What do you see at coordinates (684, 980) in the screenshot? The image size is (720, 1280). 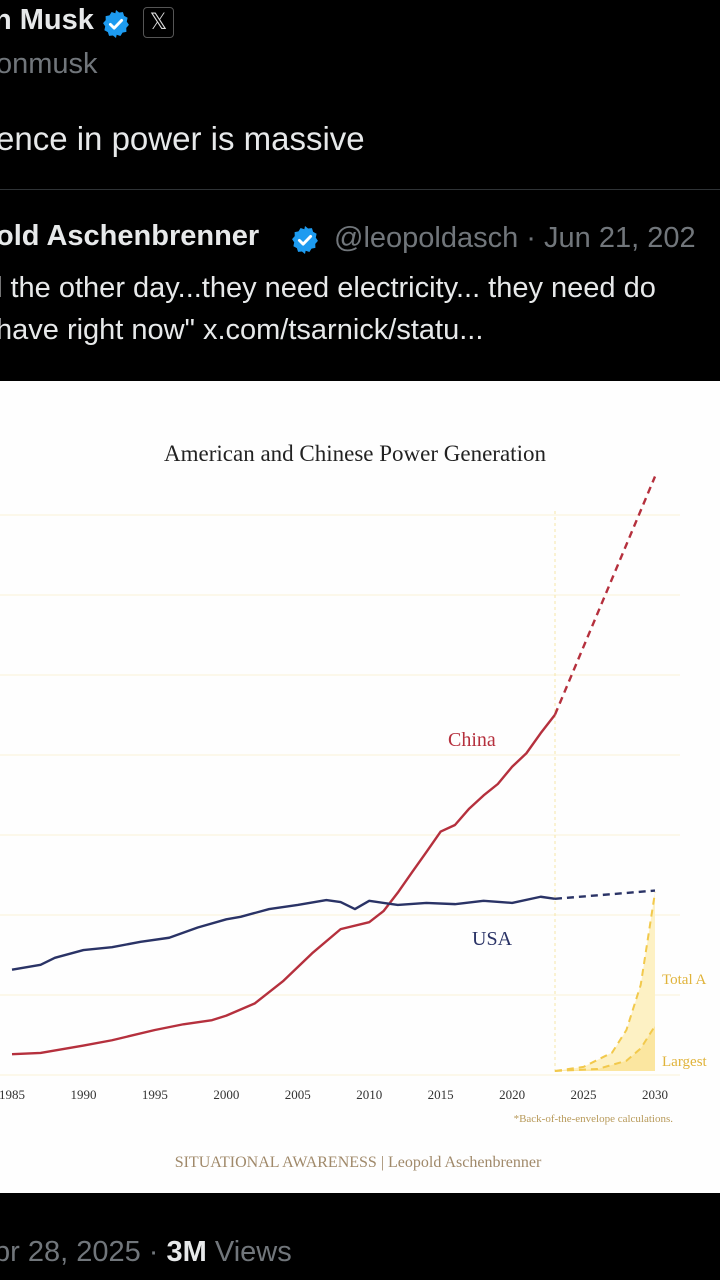 I see `total-ai-label: Total A` at bounding box center [684, 980].